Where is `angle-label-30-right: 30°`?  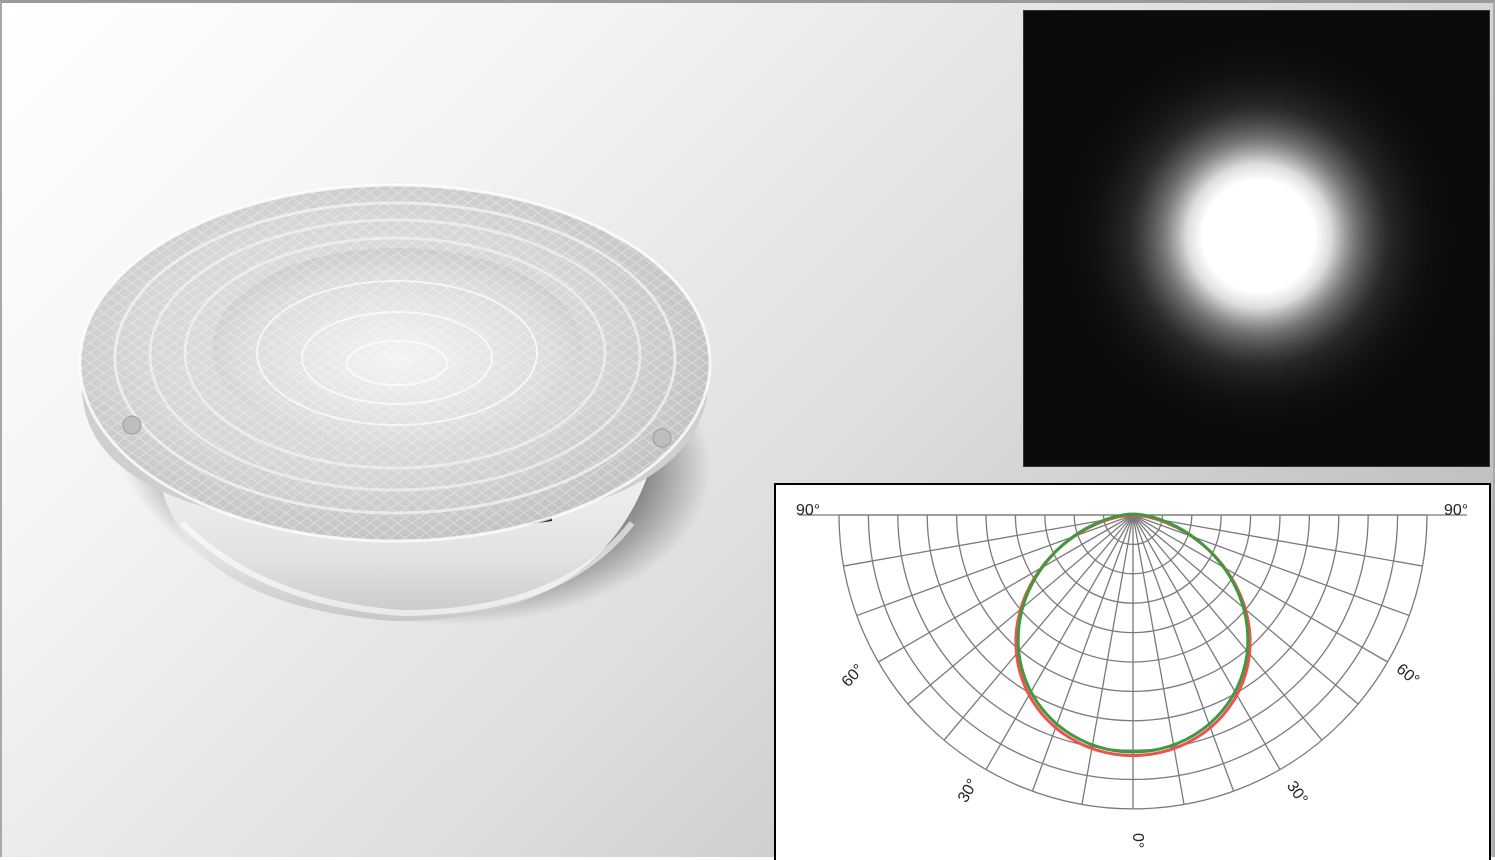 angle-label-30-right: 30° is located at coordinates (1297, 793).